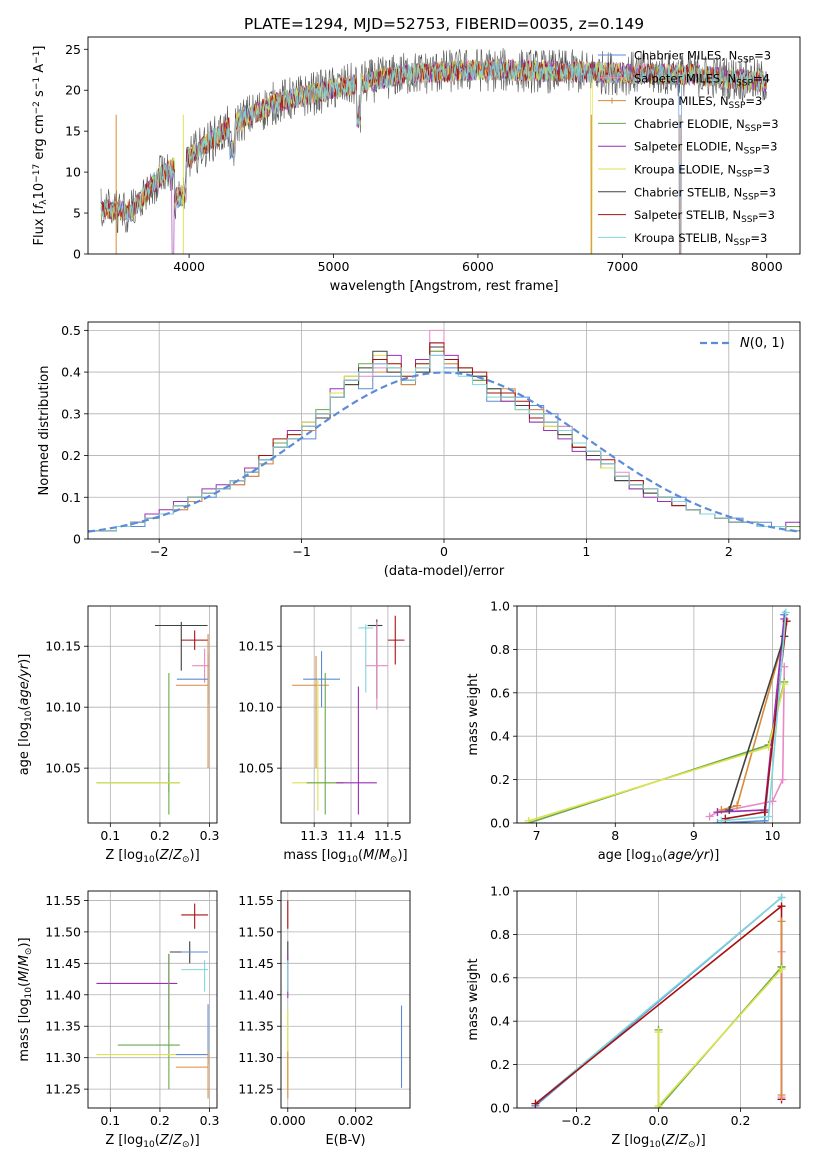  Describe the element at coordinates (256, 994) in the screenshot. I see `y-tick-label: 11.40` at that location.